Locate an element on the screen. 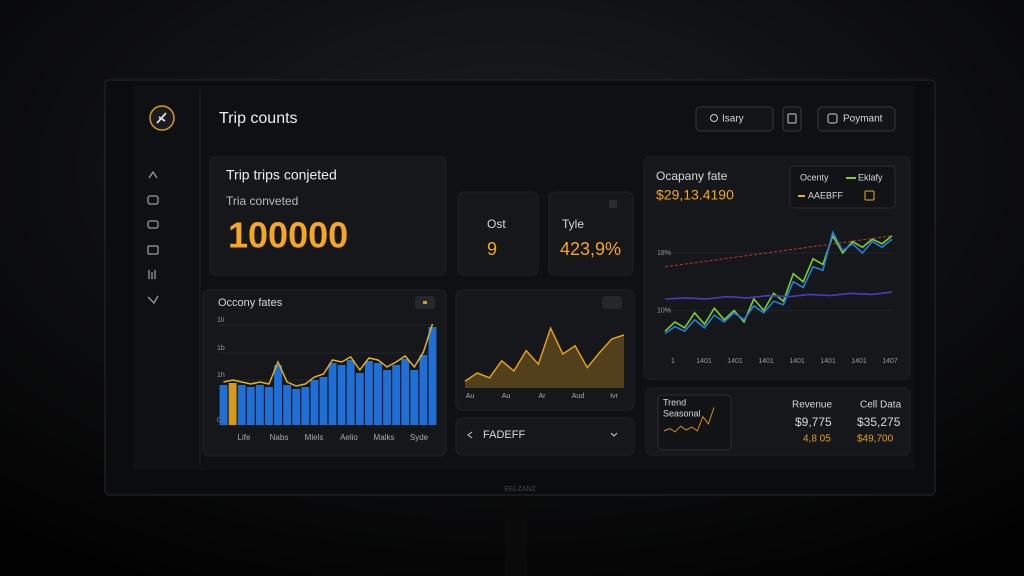  trend-card is located at coordinates (694, 422).